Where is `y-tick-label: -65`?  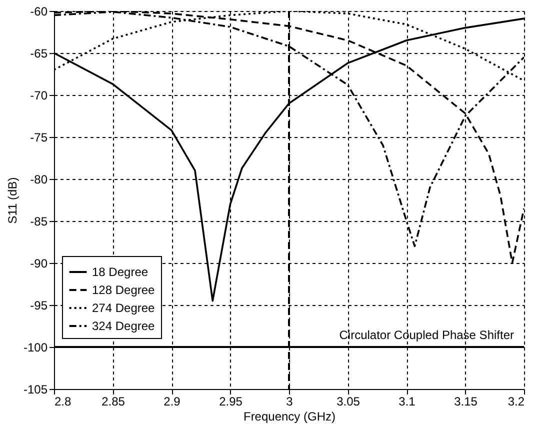
y-tick-label: -65 is located at coordinates (39, 53).